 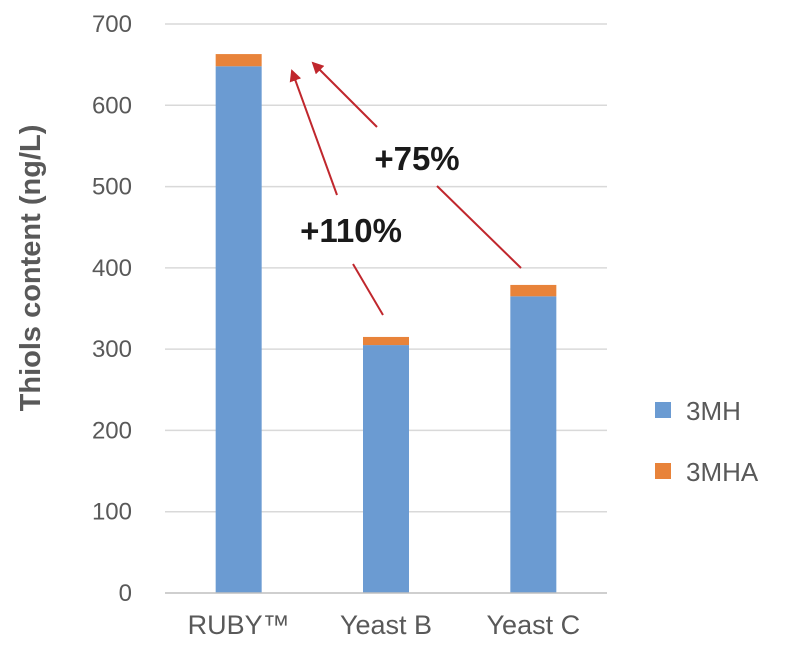 What do you see at coordinates (112, 105) in the screenshot?
I see `y-tick-label: 600` at bounding box center [112, 105].